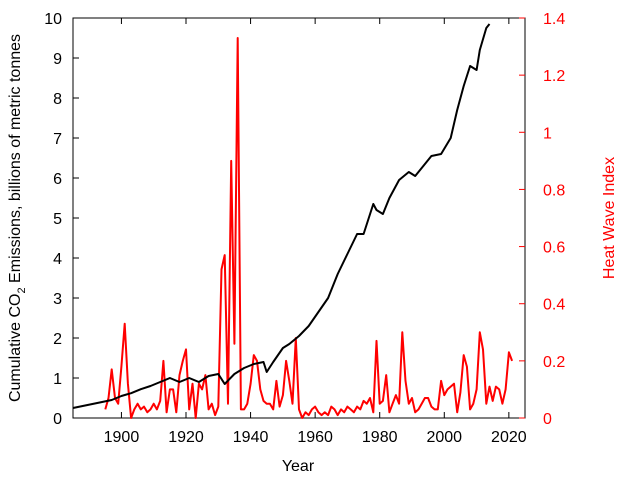  I want to click on y-right-tick-label: 0, so click(547, 419).